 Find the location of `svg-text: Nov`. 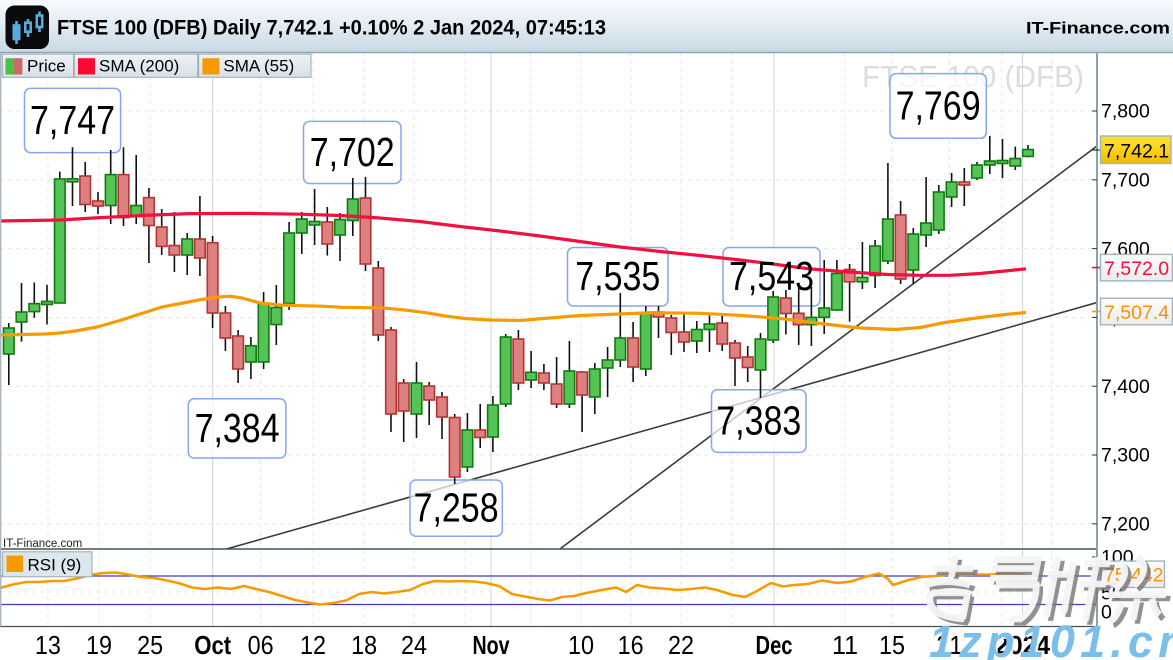

svg-text: Nov is located at coordinates (491, 645).